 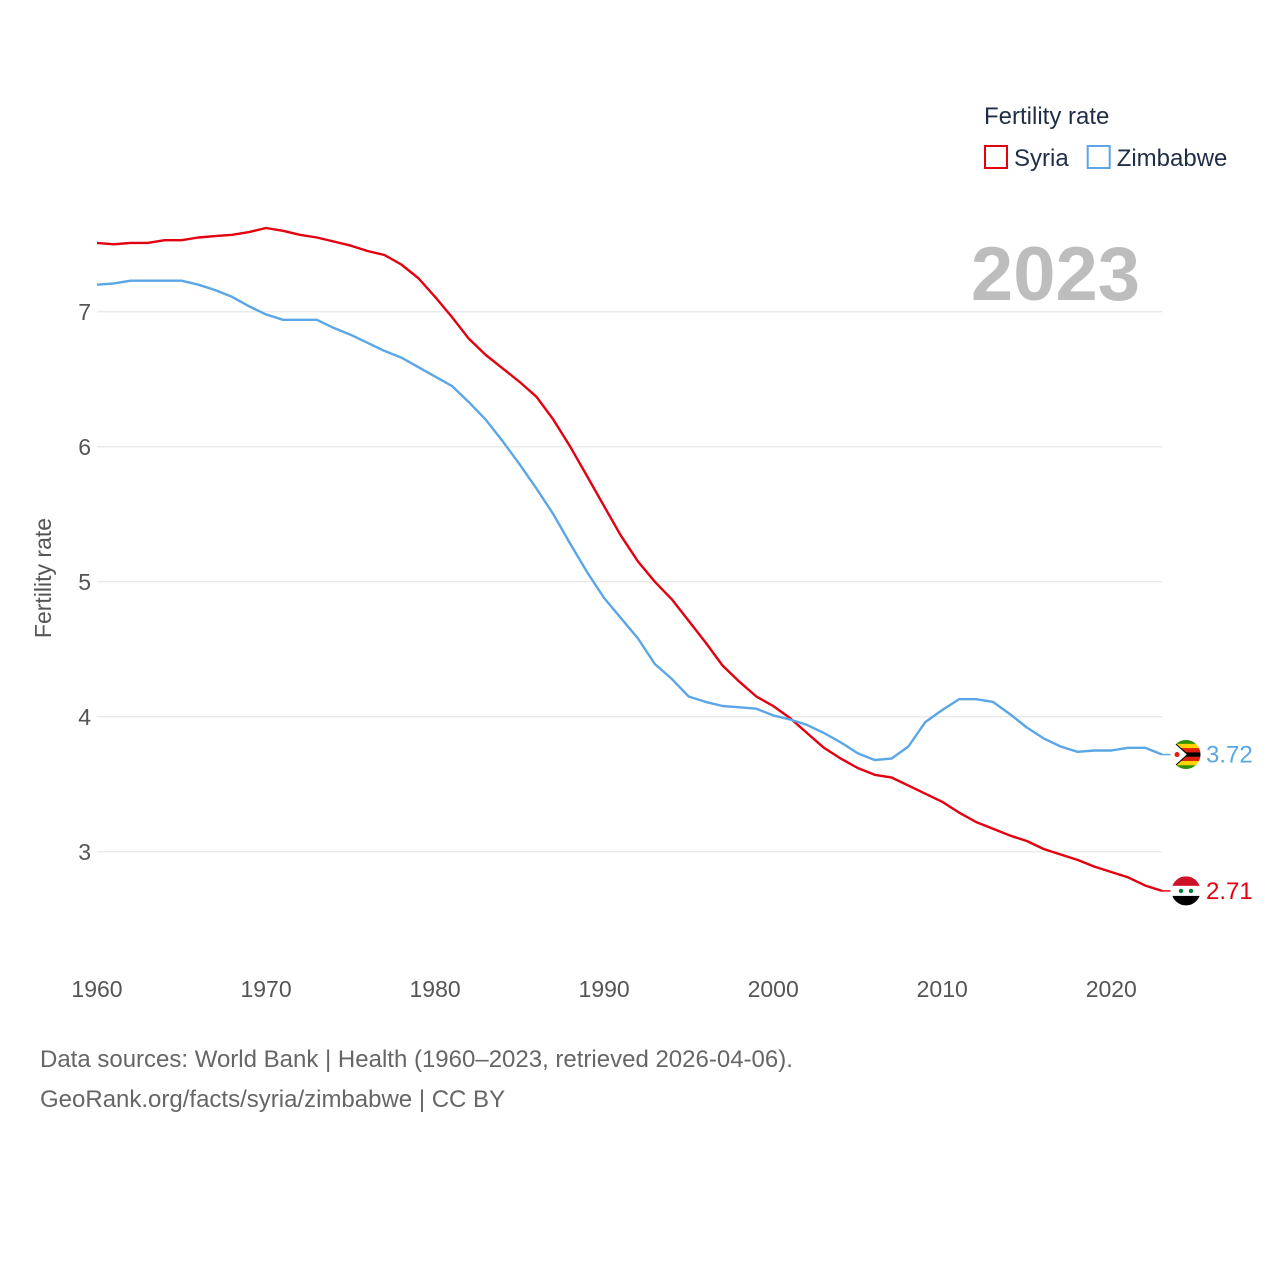 I want to click on y-tick-label: 7, so click(x=84, y=312).